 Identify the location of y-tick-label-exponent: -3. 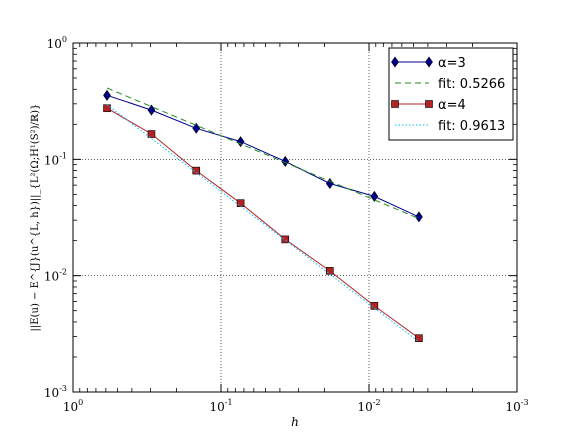
(63, 388).